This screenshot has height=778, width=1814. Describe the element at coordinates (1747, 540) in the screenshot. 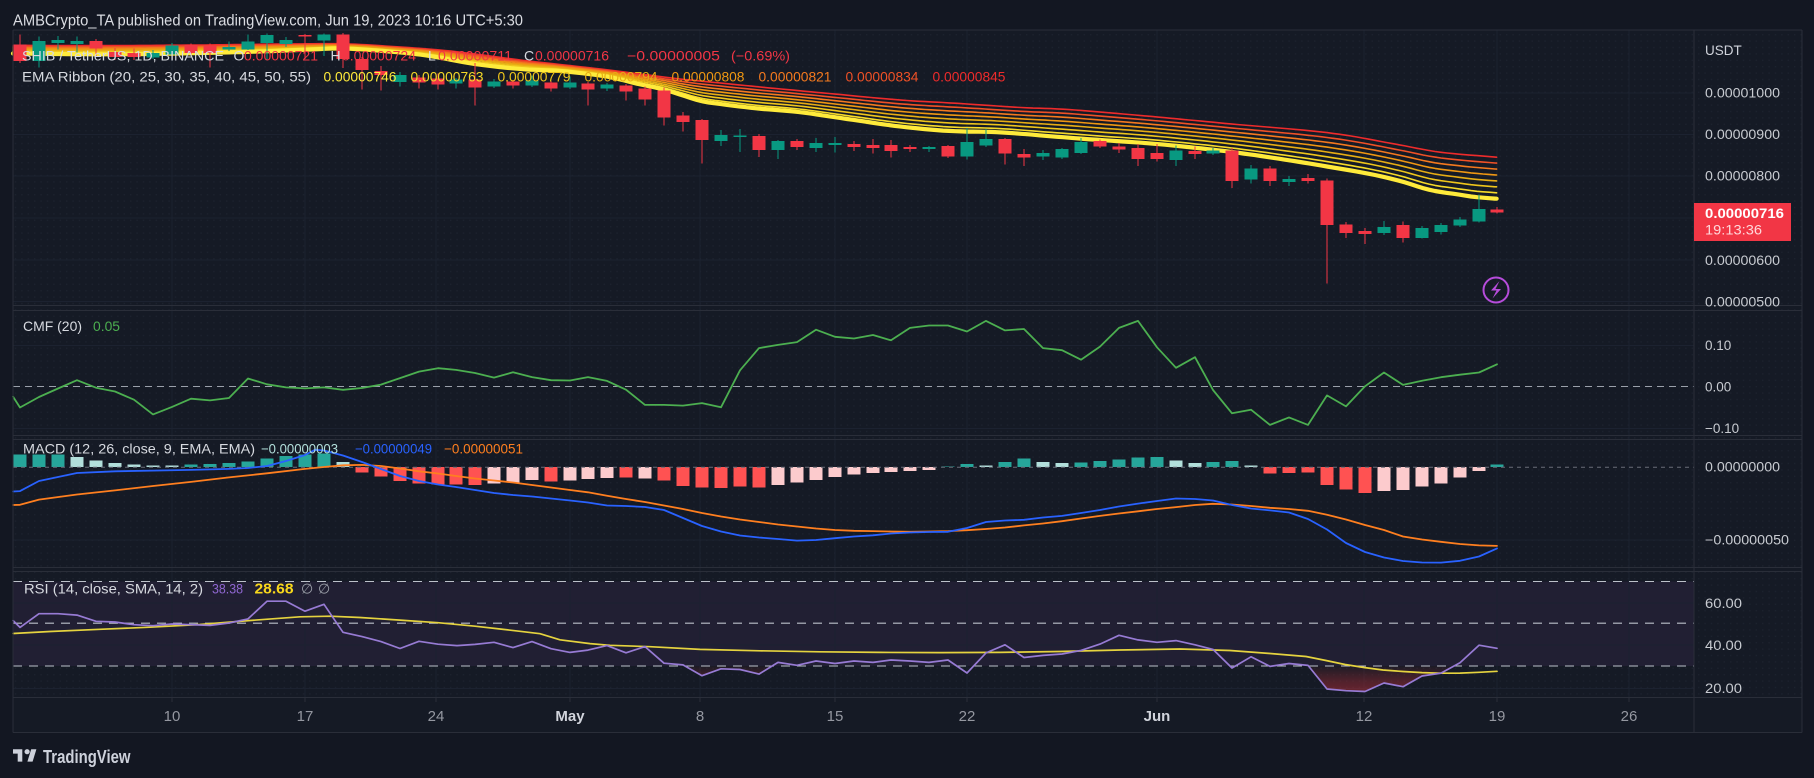

I see `svg-text: −0.00000050` at that location.